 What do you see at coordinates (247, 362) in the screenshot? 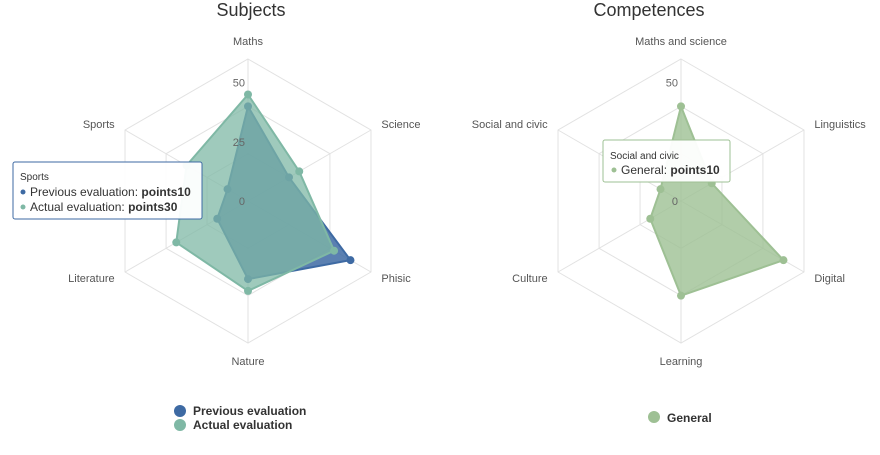
I see `axis-label: Nature` at bounding box center [247, 362].